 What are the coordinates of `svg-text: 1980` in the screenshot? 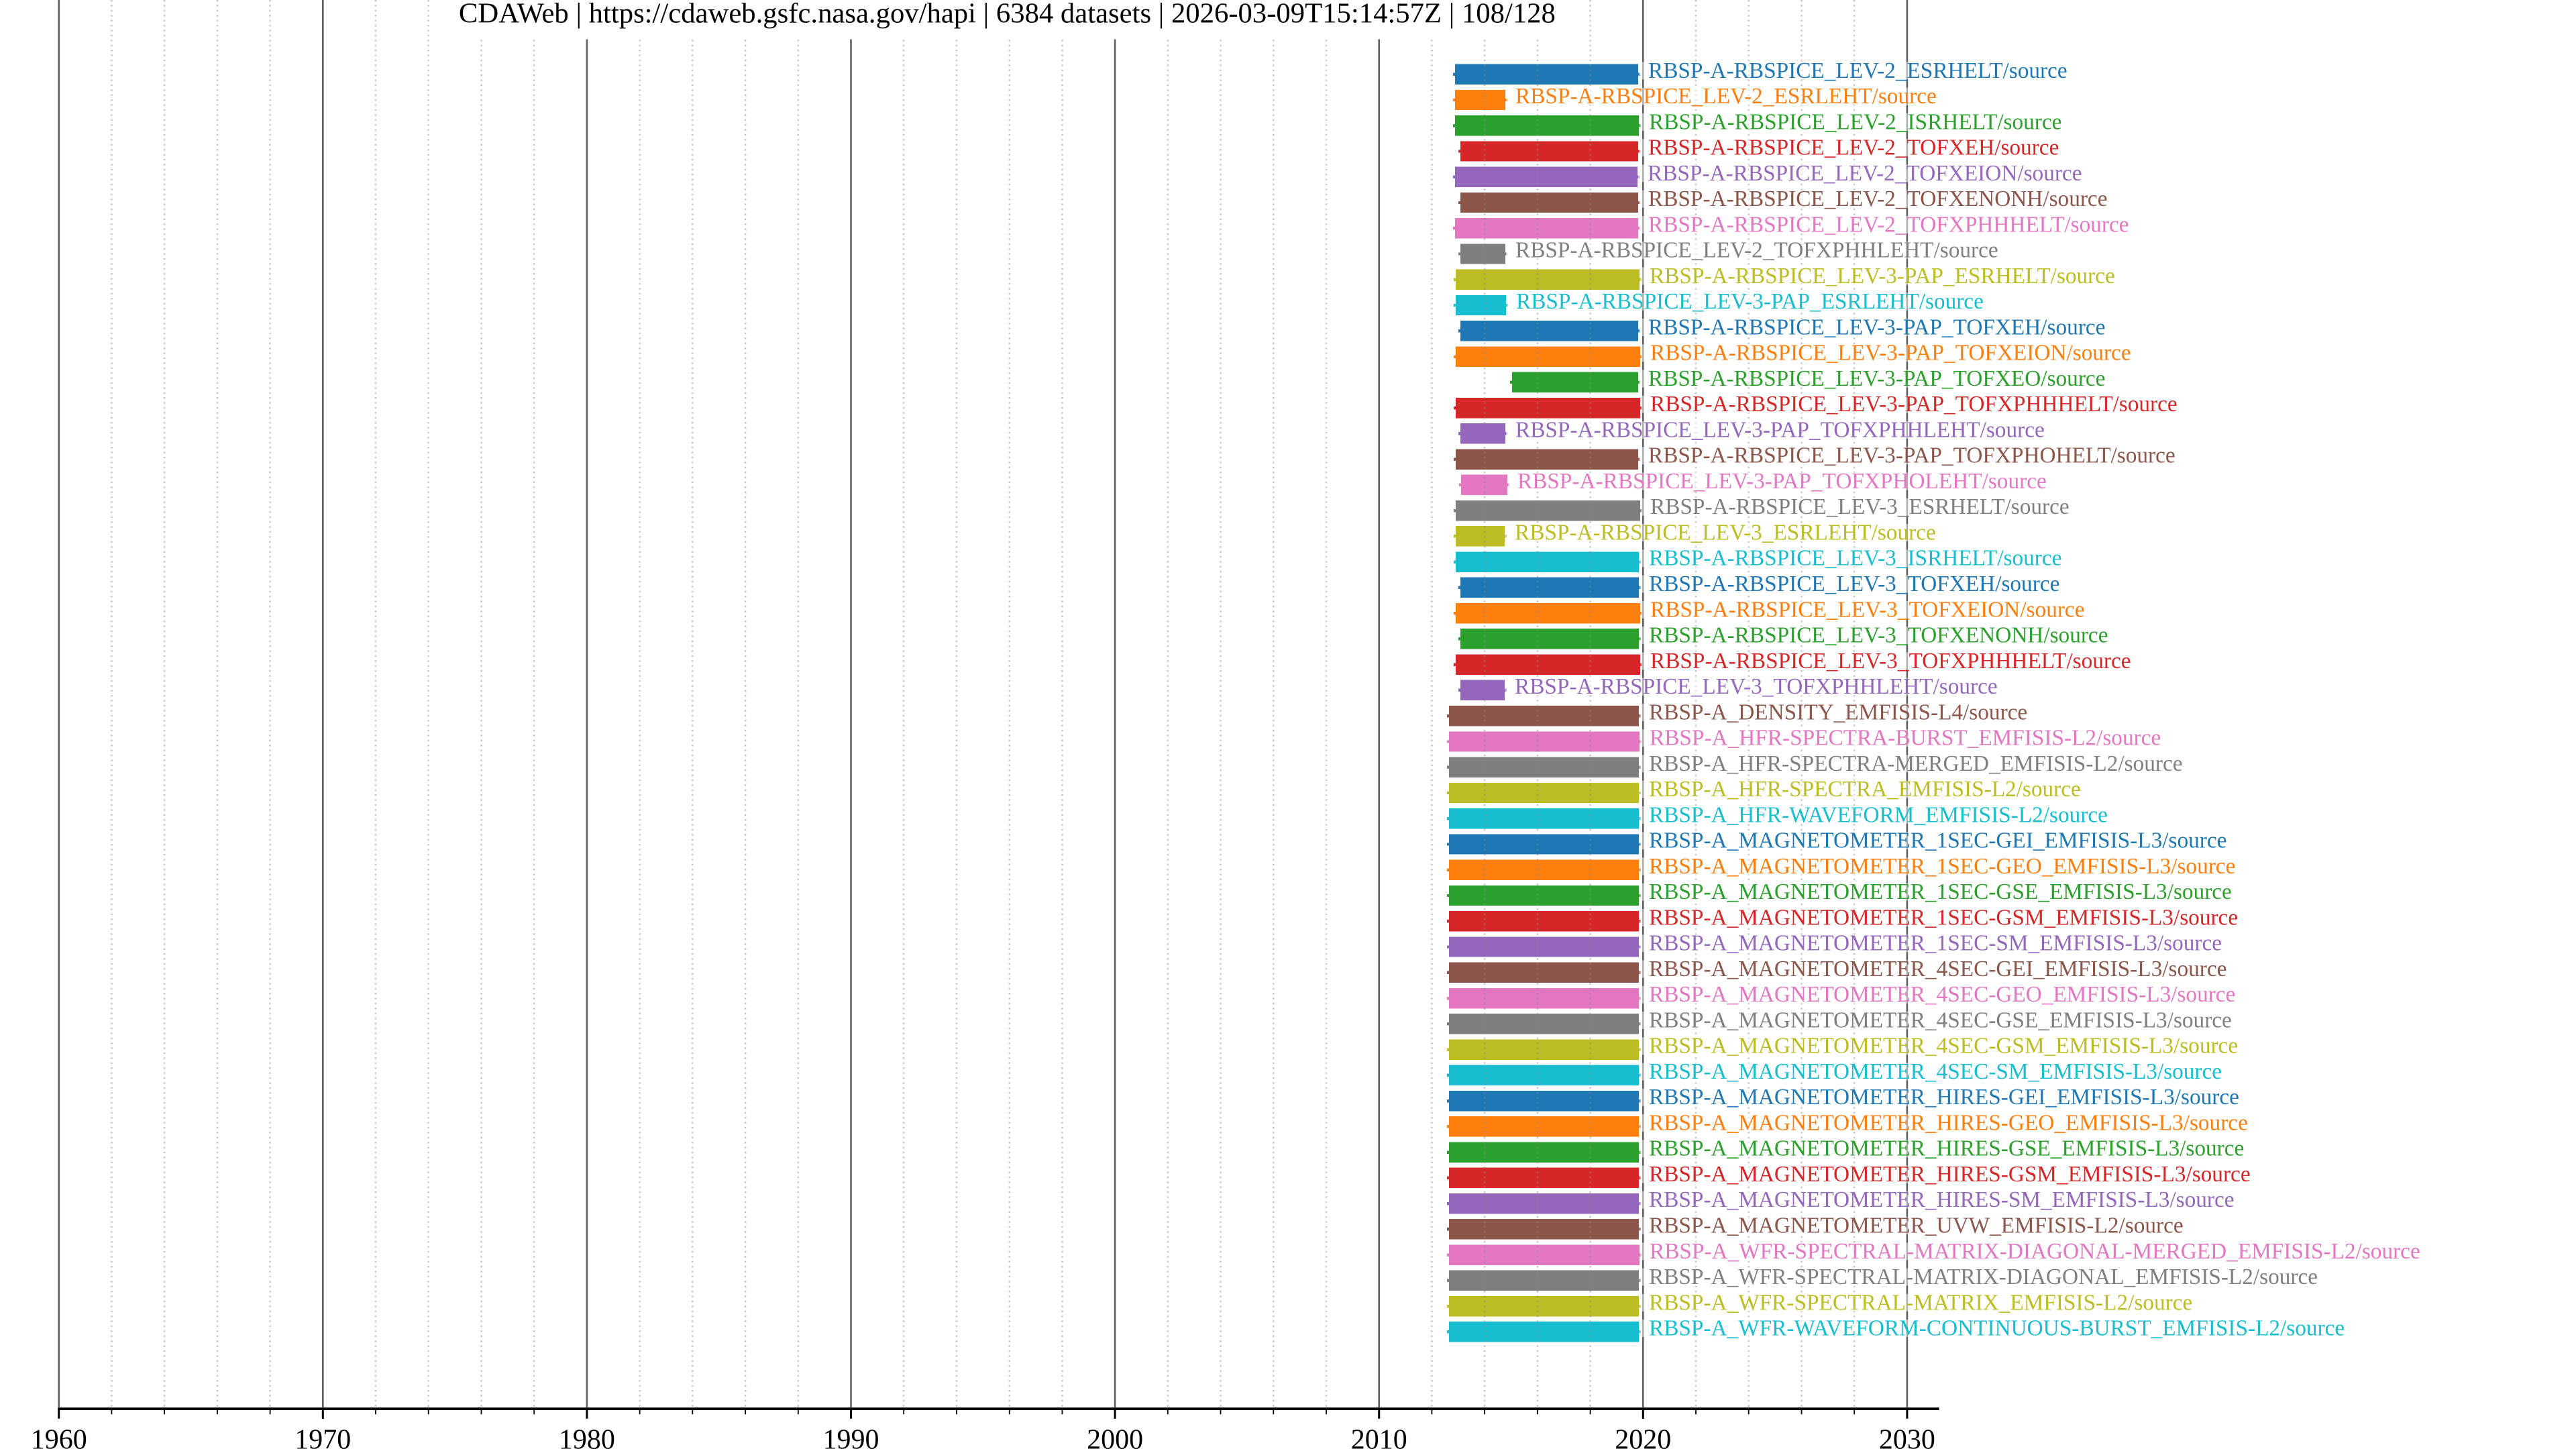 It's located at (587, 1437).